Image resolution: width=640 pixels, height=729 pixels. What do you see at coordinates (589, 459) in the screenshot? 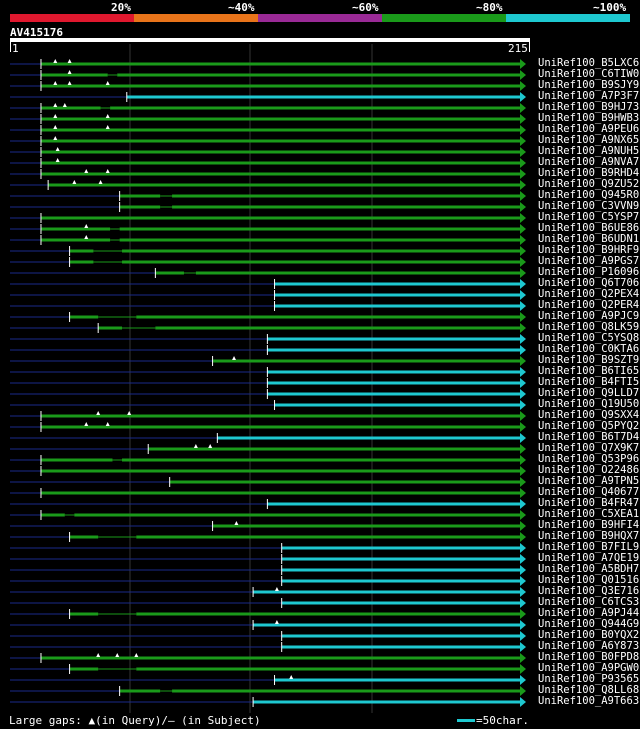
I see `hit-link: UniRef100_Q53P96` at bounding box center [589, 459].